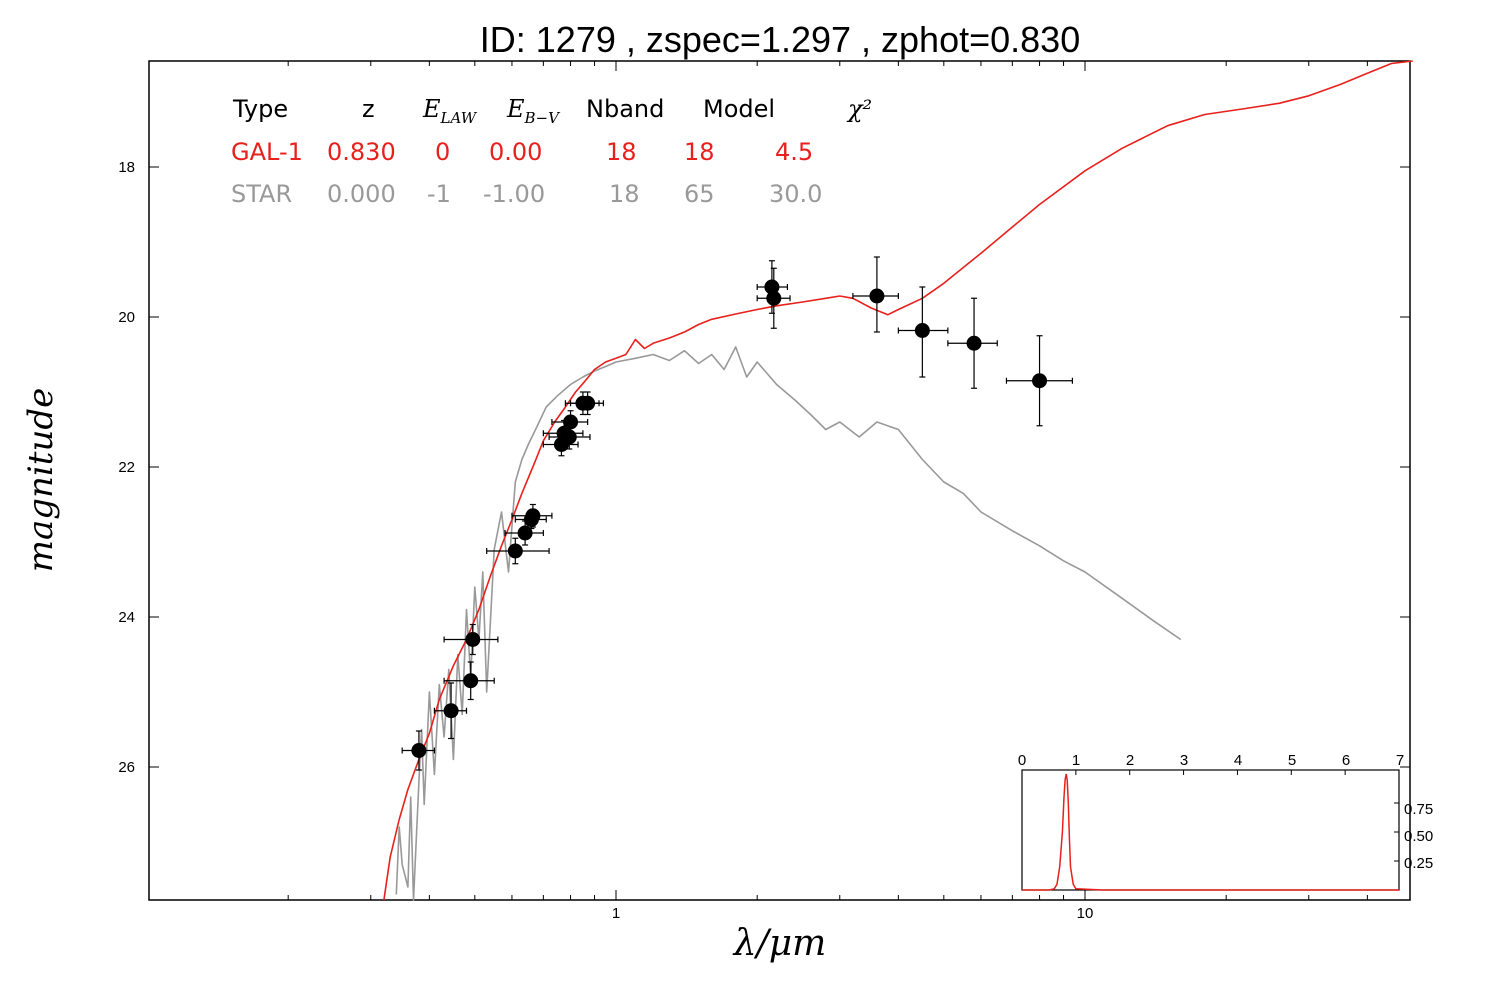  I want to click on legend-star-nband: 18, so click(624, 194).